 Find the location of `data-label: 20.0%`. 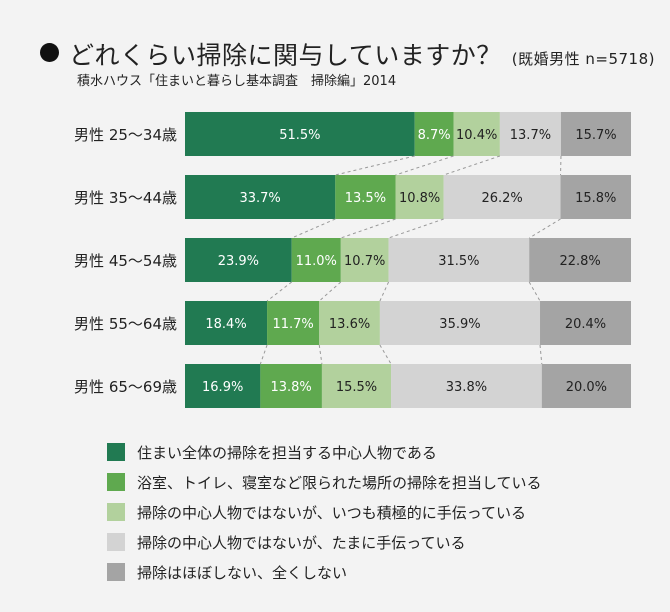

data-label: 20.0% is located at coordinates (586, 387).